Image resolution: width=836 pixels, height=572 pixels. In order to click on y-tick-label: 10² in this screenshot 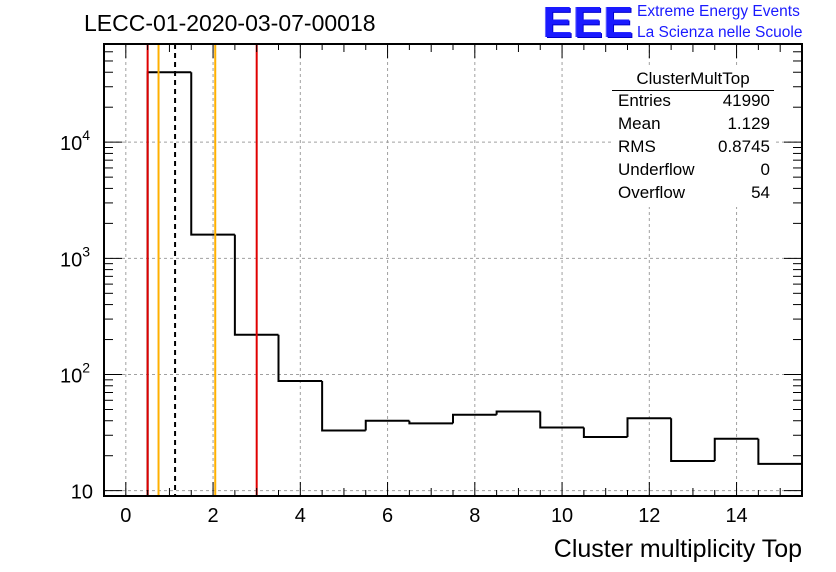, I will do `click(75, 374)`.